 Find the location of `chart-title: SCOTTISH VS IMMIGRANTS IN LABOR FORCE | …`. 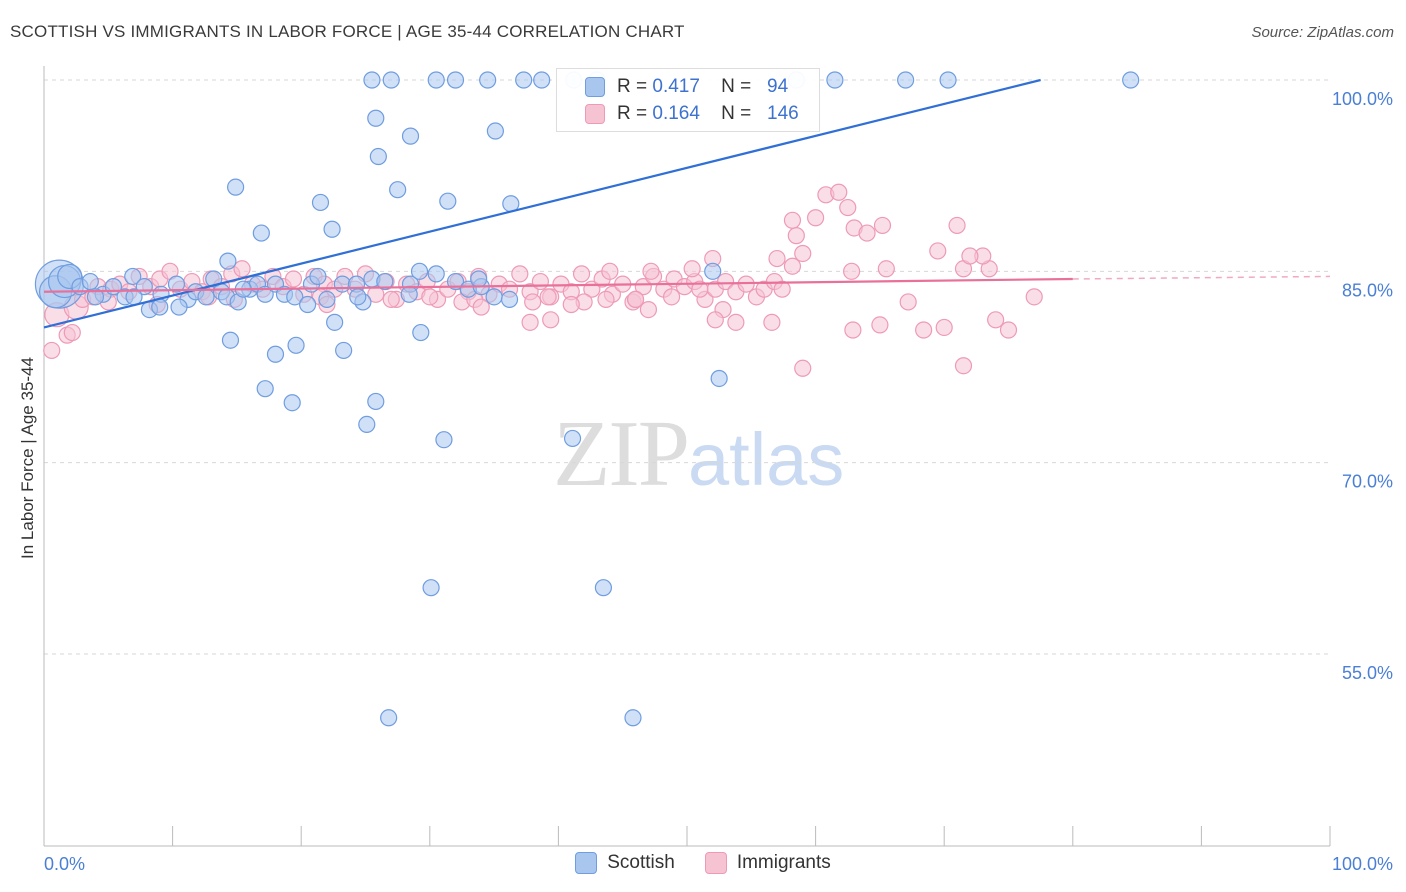

chart-title: SCOTTISH VS IMMIGRANTS IN LABOR FORCE | … is located at coordinates (347, 31).